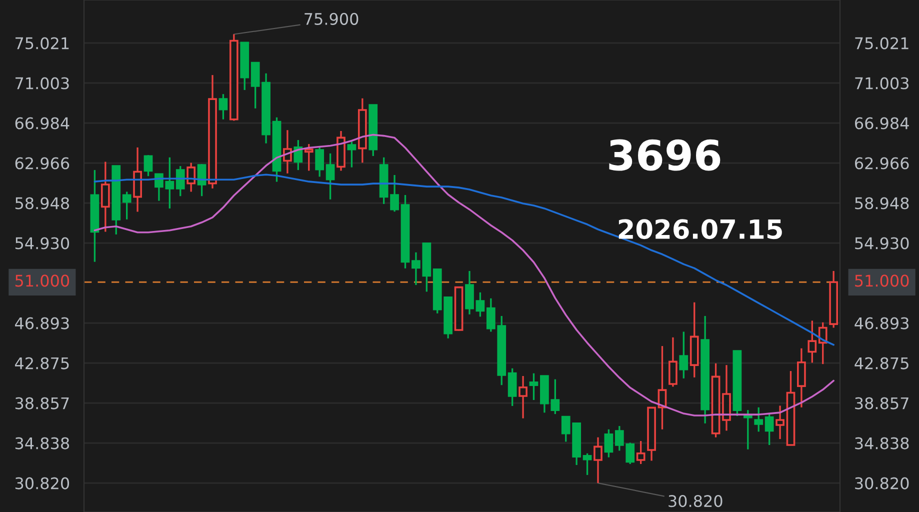 This screenshot has width=919, height=512. What do you see at coordinates (664, 155) in the screenshot?
I see `text: 3696` at bounding box center [664, 155].